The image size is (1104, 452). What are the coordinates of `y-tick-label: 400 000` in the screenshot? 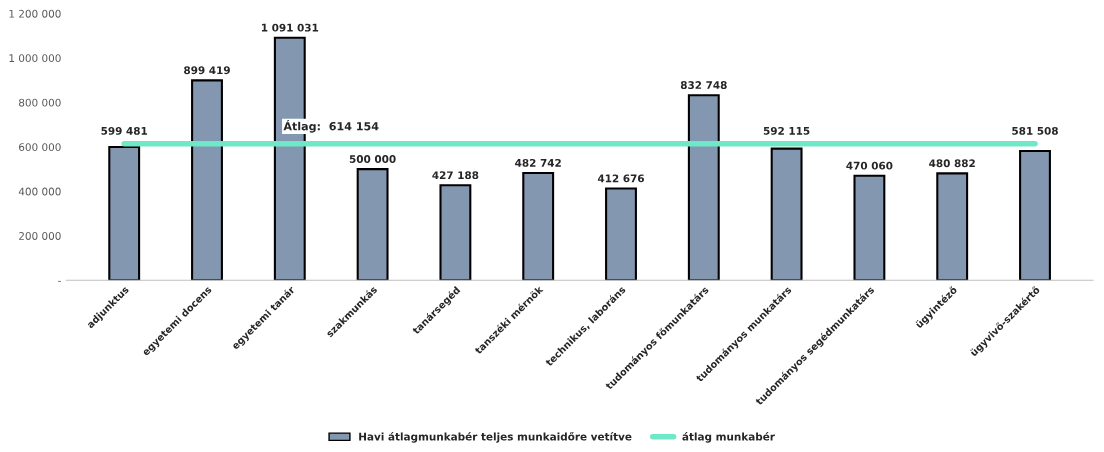 It's located at (39, 191).